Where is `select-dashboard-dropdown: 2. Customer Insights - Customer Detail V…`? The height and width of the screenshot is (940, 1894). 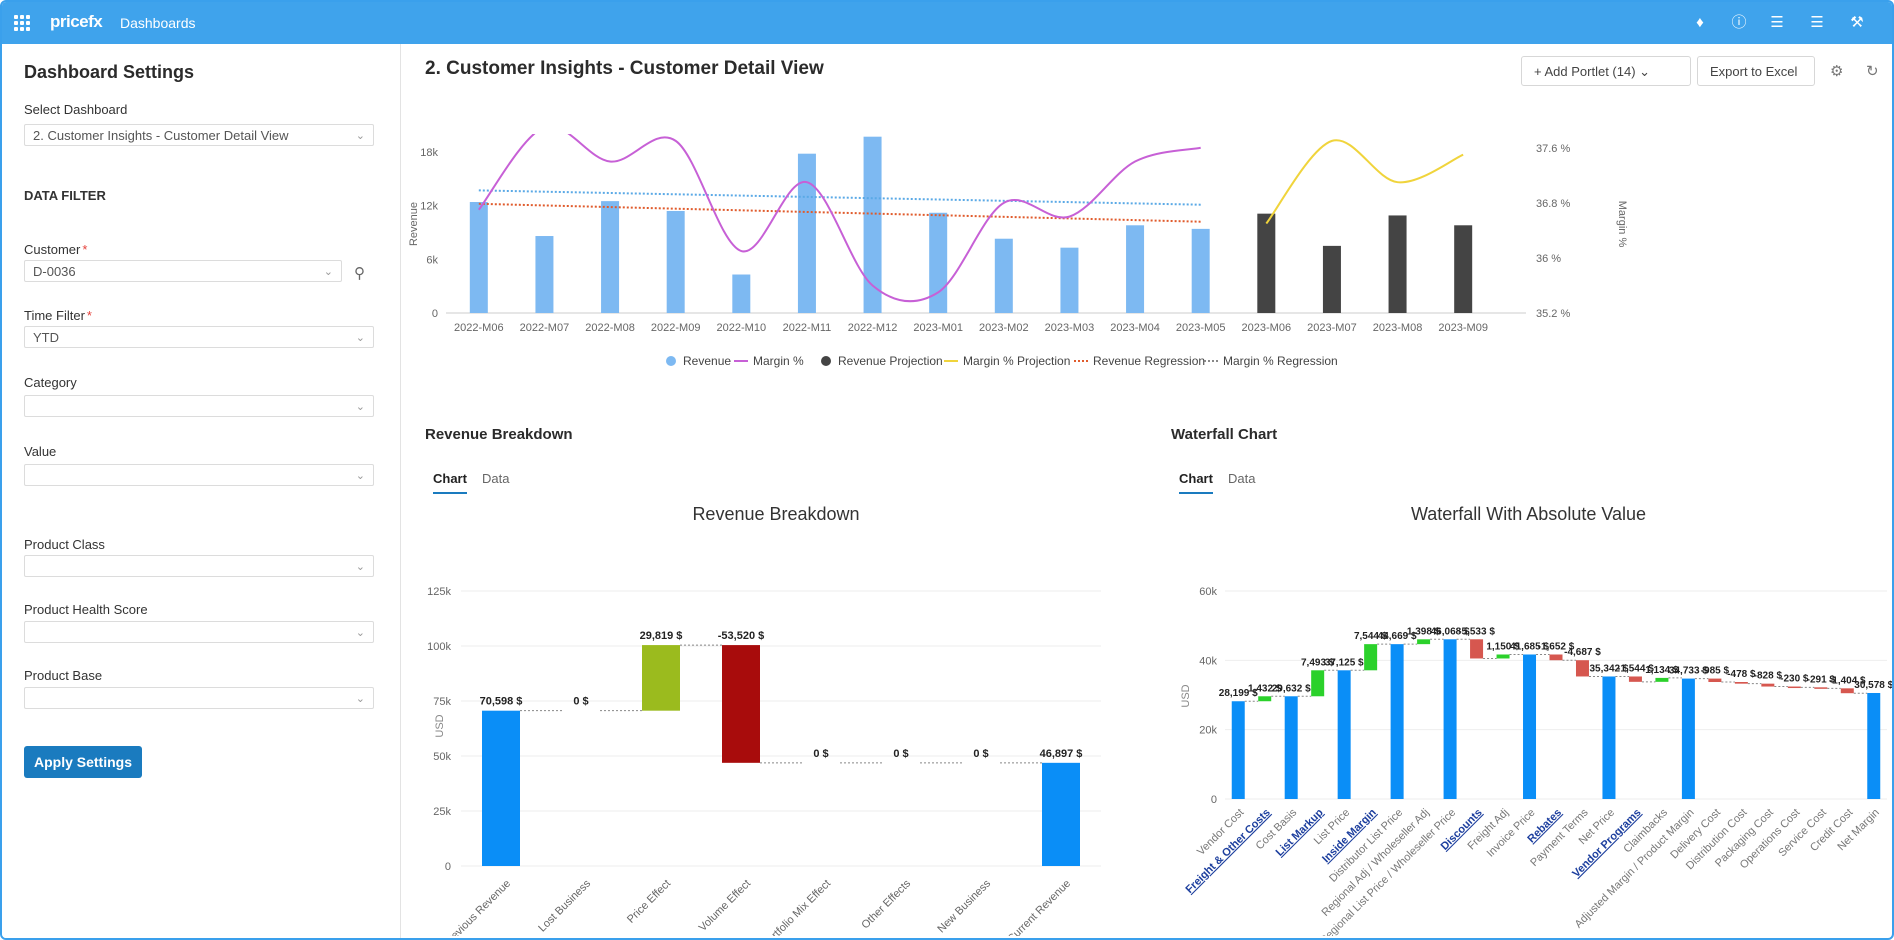 select-dashboard-dropdown: 2. Customer Insights - Customer Detail V… is located at coordinates (199, 135).